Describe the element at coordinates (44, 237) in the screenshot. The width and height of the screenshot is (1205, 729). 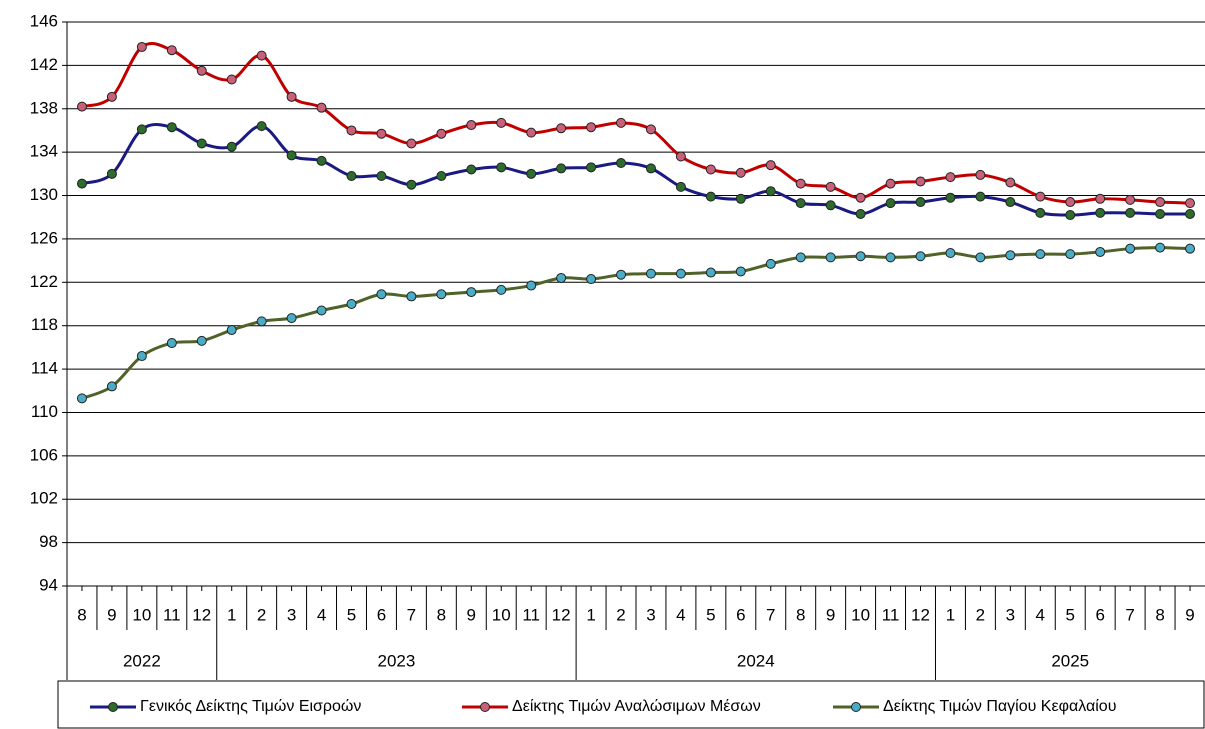
I see `y-tick-label: 126` at that location.